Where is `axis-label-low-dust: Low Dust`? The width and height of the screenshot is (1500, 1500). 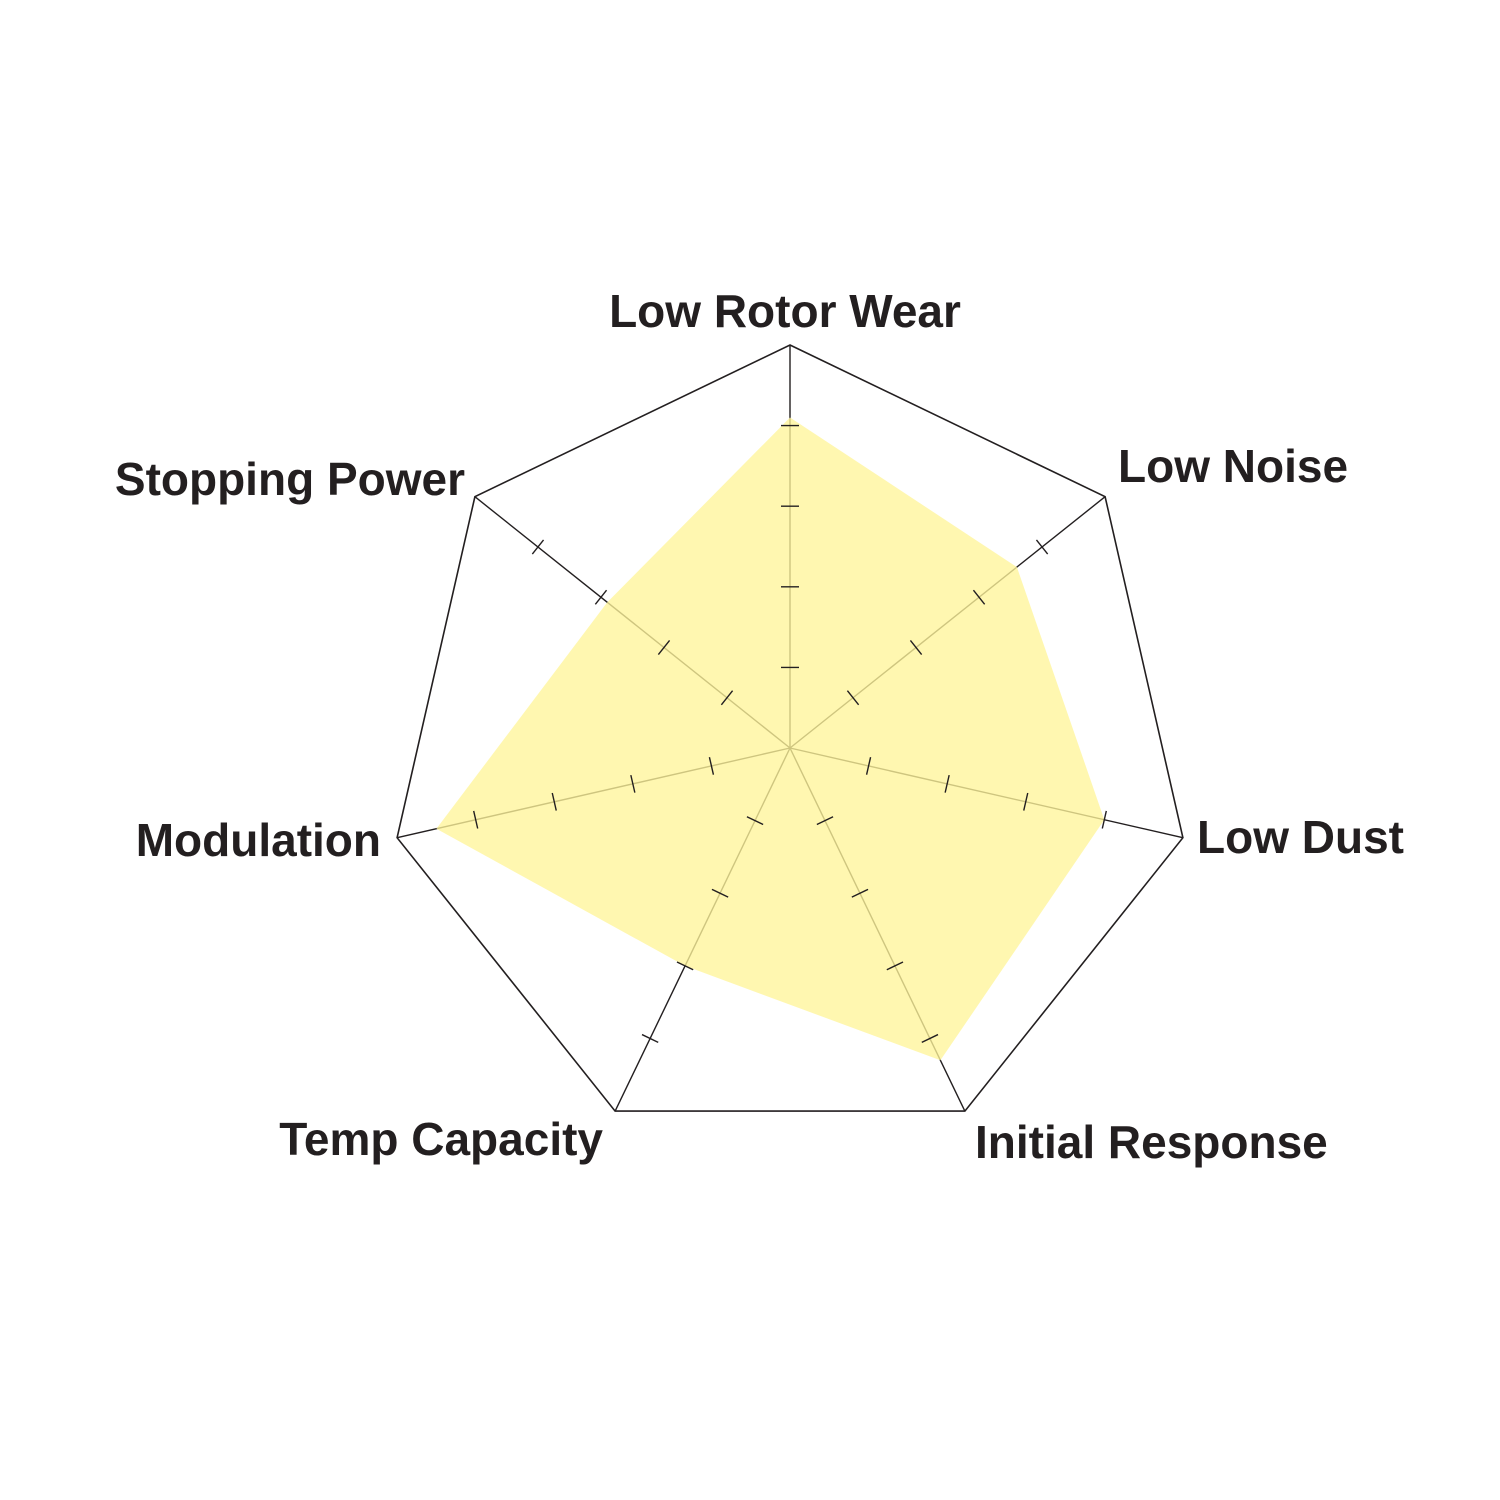 axis-label-low-dust: Low Dust is located at coordinates (1300, 837).